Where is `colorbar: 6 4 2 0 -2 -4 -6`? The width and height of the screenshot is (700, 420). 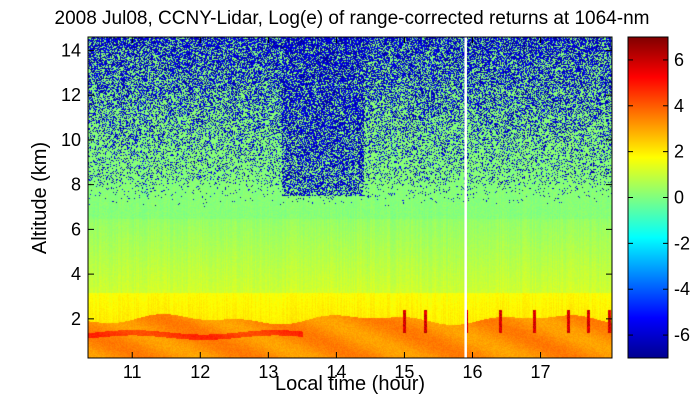 colorbar: 6 4 2 0 -2 -4 -6 is located at coordinates (658, 197).